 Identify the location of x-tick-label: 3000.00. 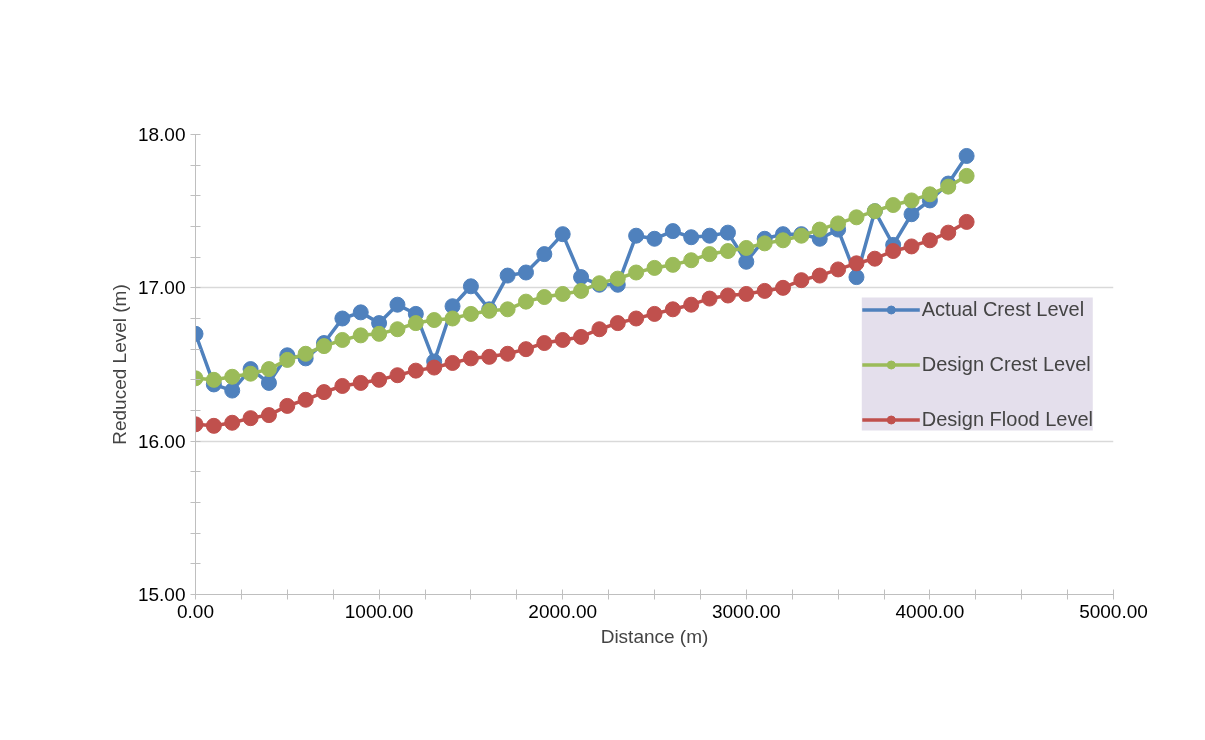
(746, 611).